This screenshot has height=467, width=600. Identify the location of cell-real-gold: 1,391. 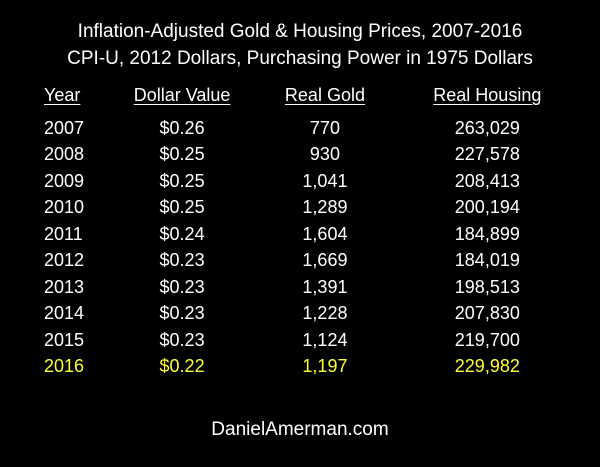
(325, 286).